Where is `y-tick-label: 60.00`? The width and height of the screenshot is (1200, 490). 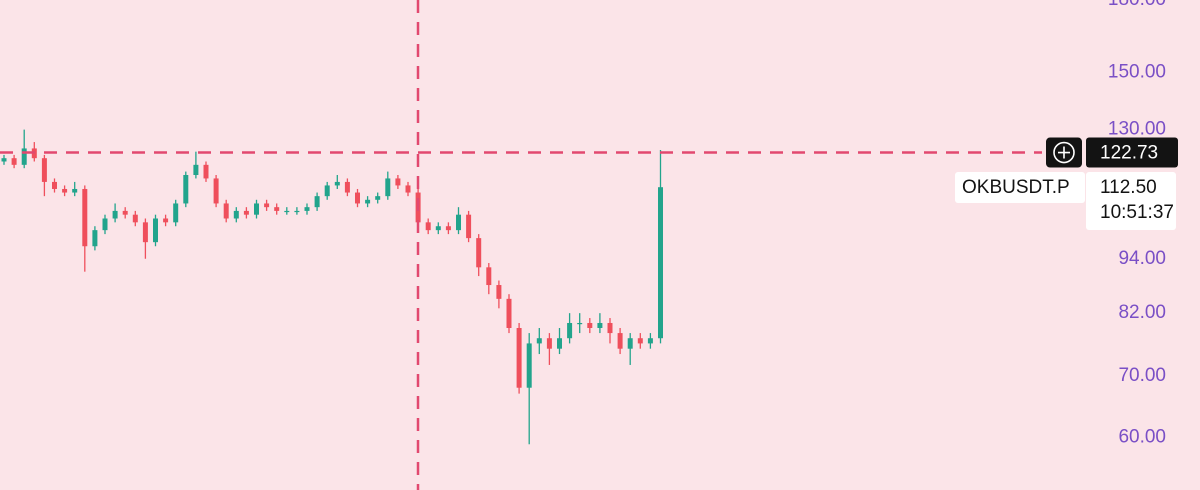
y-tick-label: 60.00 is located at coordinates (1142, 437).